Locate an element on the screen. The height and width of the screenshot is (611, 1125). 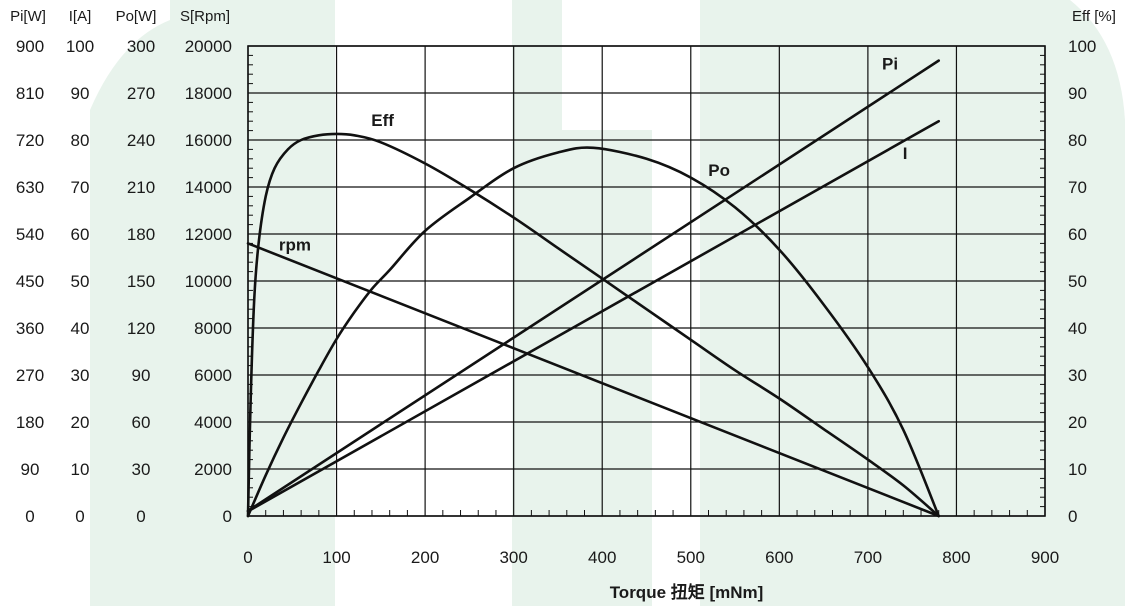
left-axis-tick-label: 18000 is located at coordinates (208, 93).